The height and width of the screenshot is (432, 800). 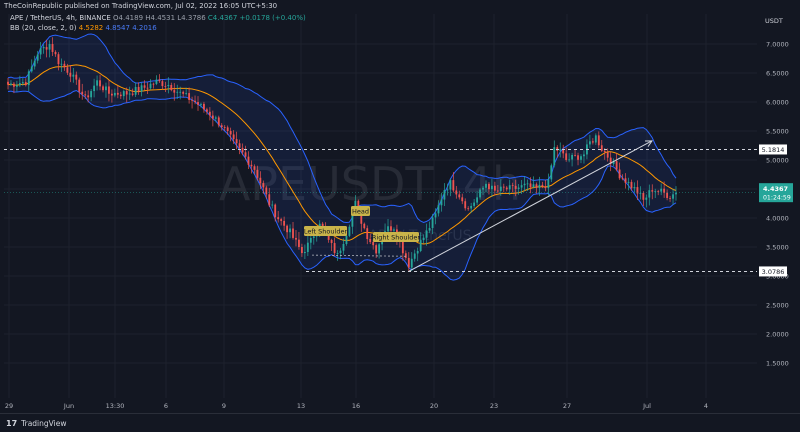 I want to click on price-tick-label: 5.5000, so click(x=777, y=132).